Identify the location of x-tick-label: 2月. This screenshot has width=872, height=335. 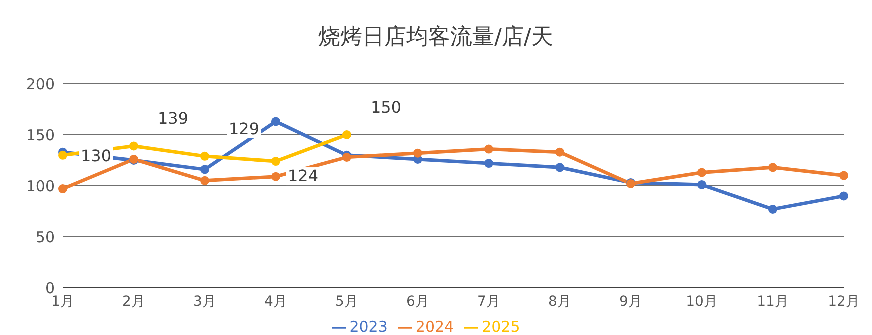
(134, 302).